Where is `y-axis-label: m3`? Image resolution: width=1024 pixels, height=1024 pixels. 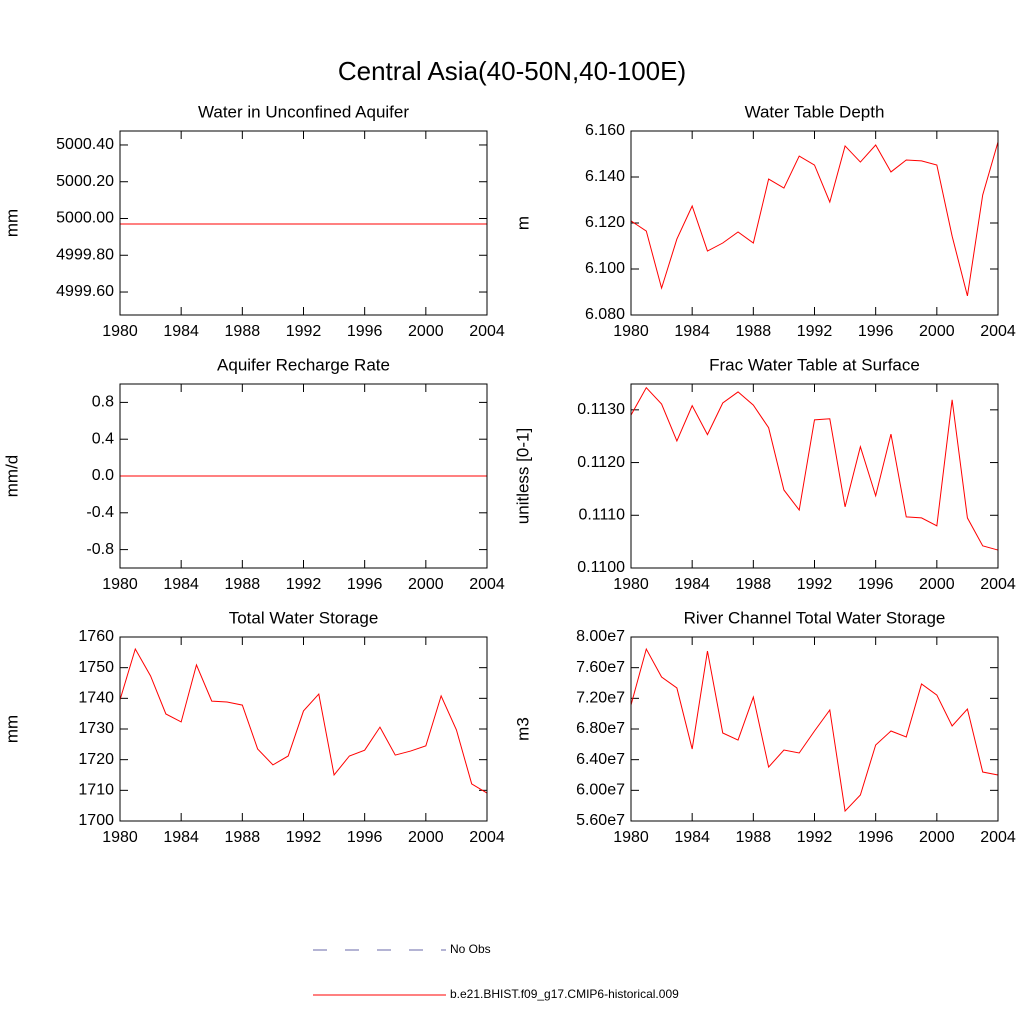 y-axis-label: m3 is located at coordinates (522, 729).